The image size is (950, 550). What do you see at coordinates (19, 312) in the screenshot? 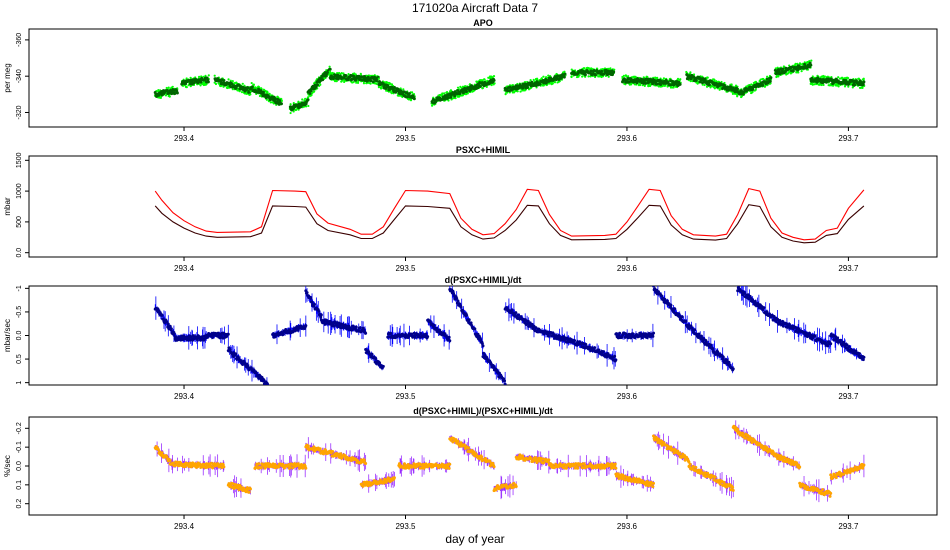
I see `y-tick-label: -0.5` at bounding box center [19, 312].